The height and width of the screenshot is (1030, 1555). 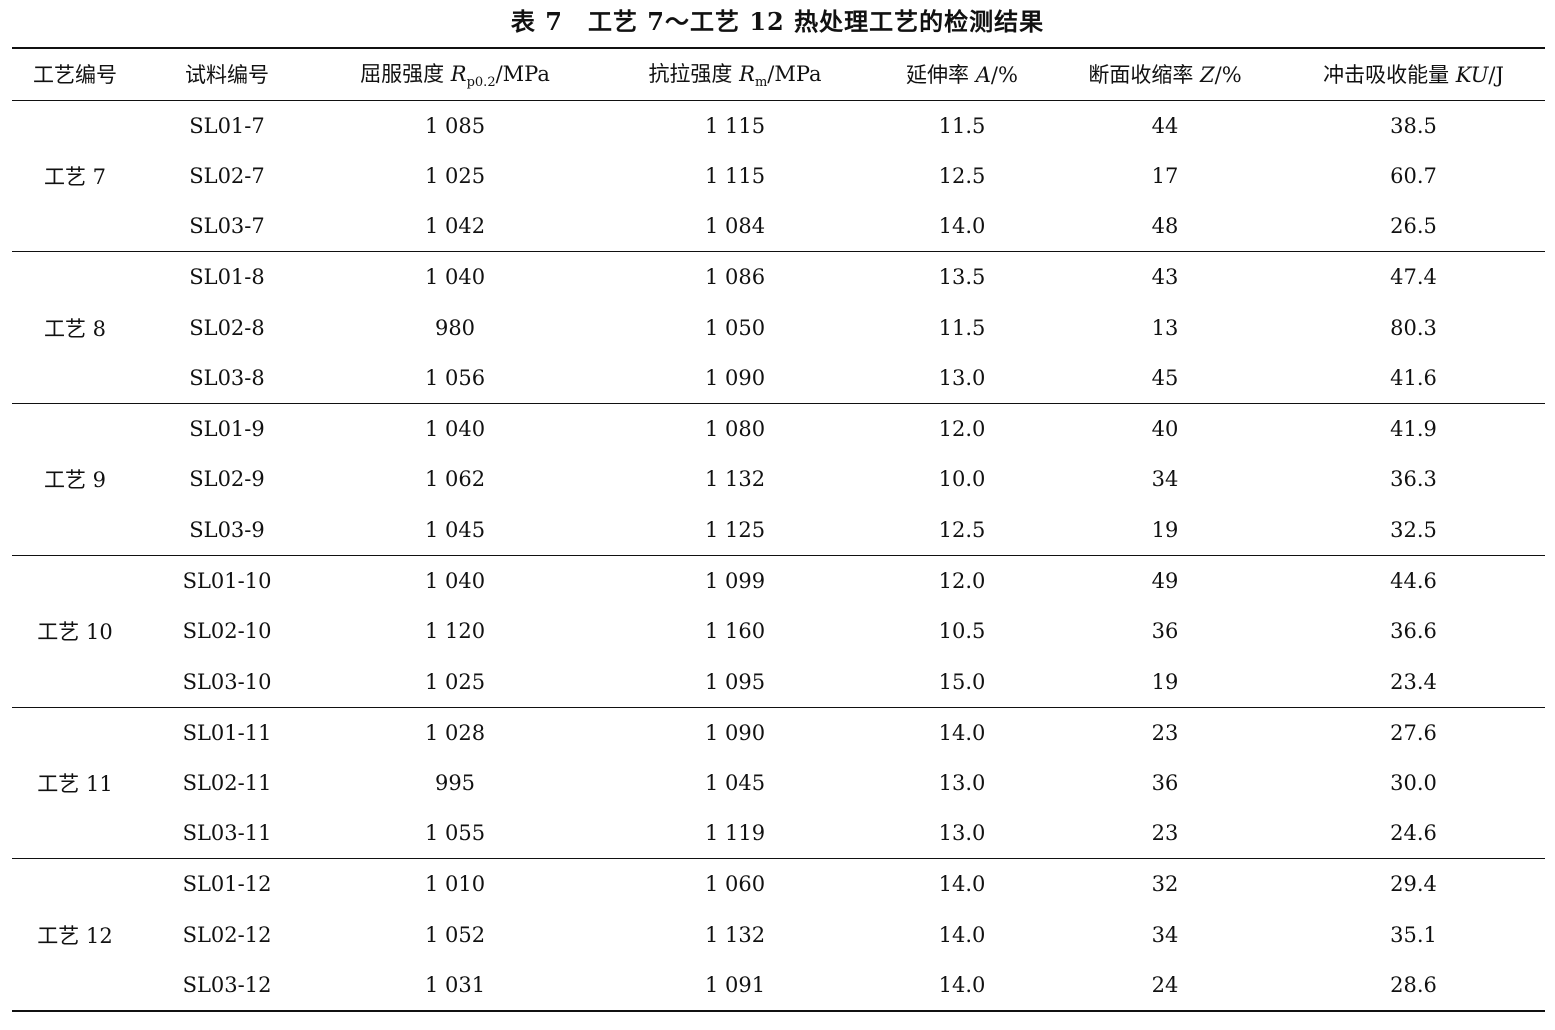 I want to click on header-cell: 工艺编号, so click(x=75, y=74).